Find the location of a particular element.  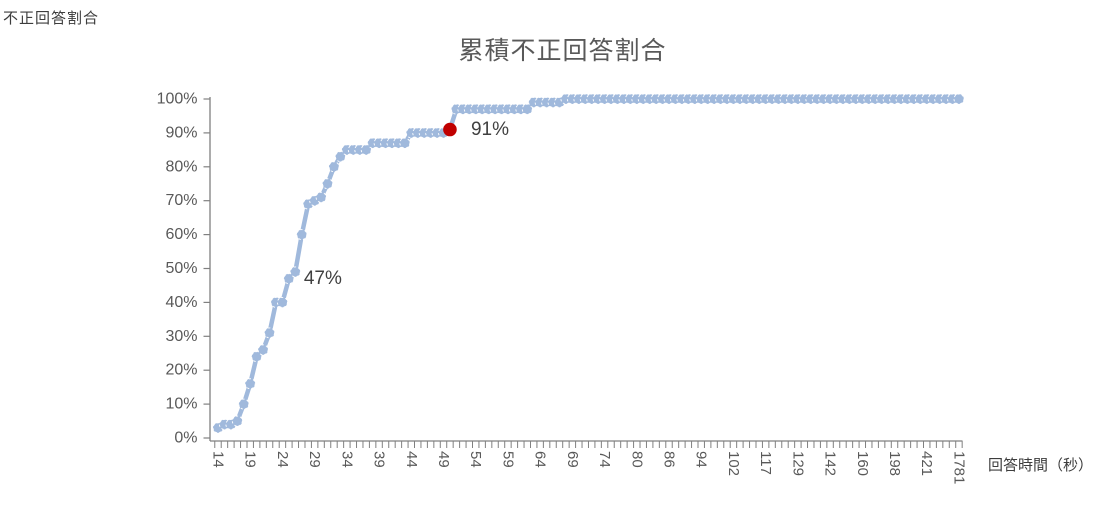

x-tick-label: 69 is located at coordinates (572, 459).